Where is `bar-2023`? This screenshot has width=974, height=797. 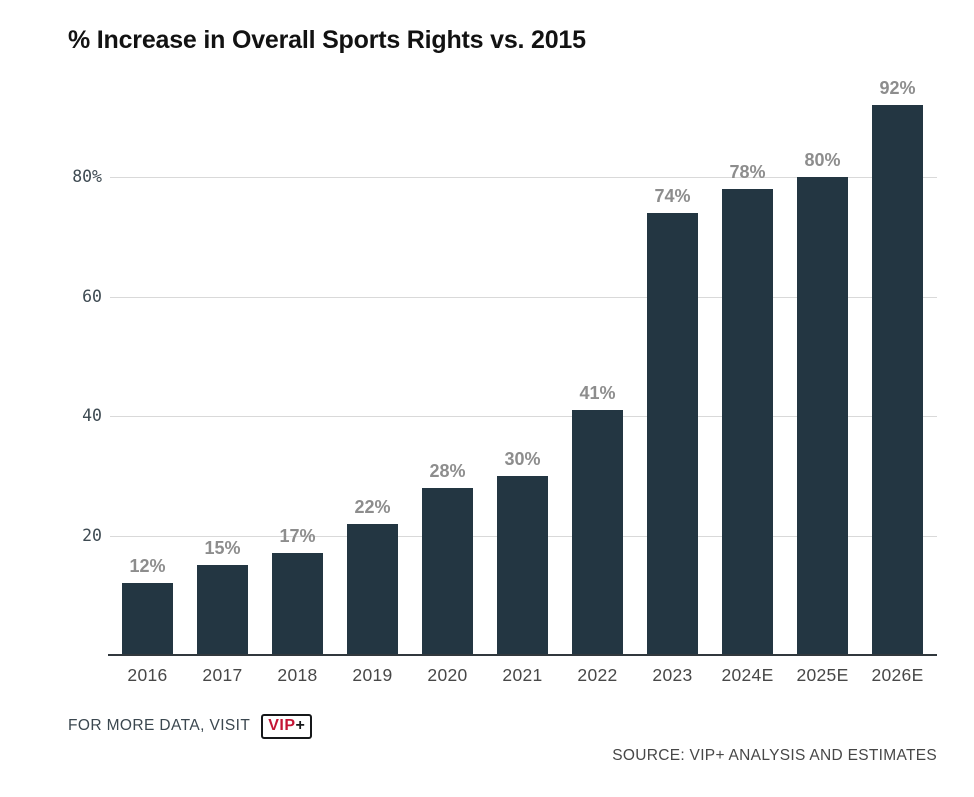 bar-2023 is located at coordinates (672, 434).